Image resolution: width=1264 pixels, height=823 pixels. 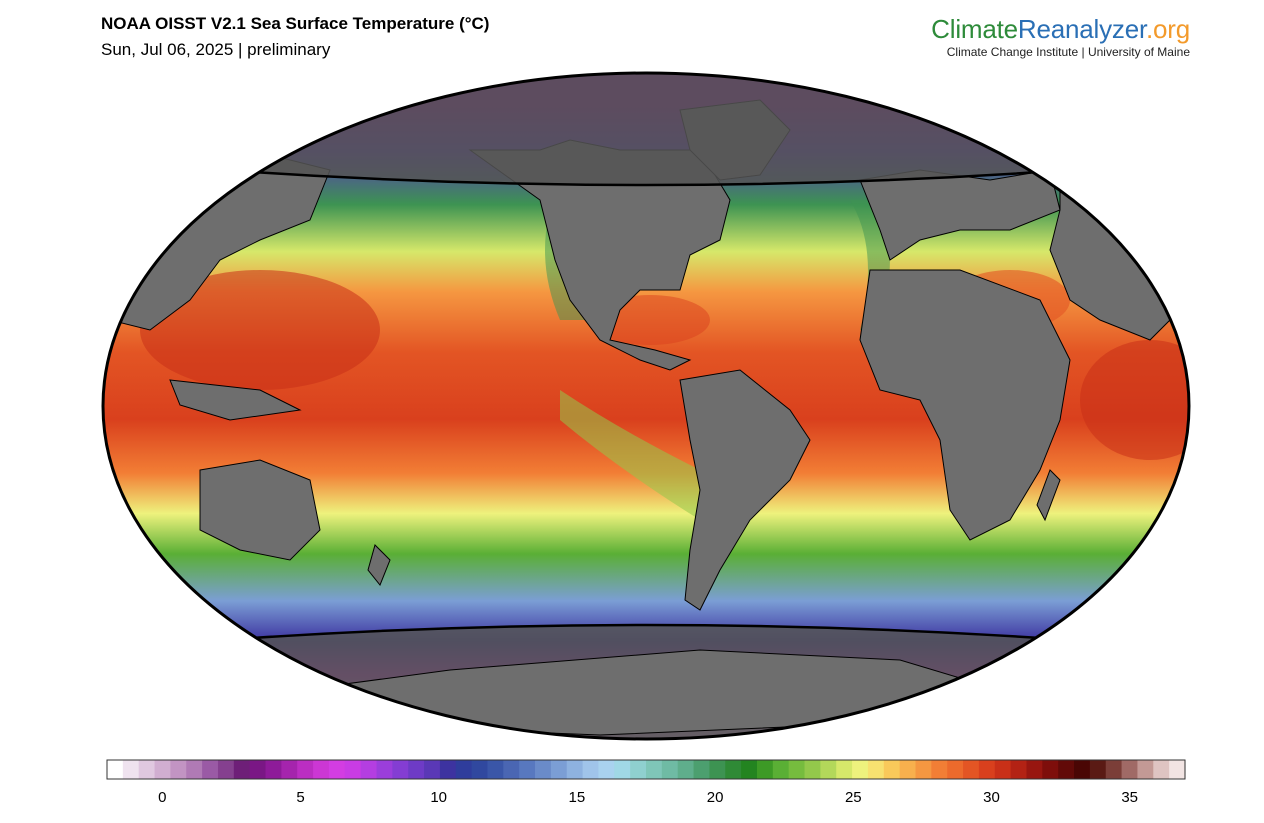 What do you see at coordinates (260, 510) in the screenshot?
I see `australia-landmass` at bounding box center [260, 510].